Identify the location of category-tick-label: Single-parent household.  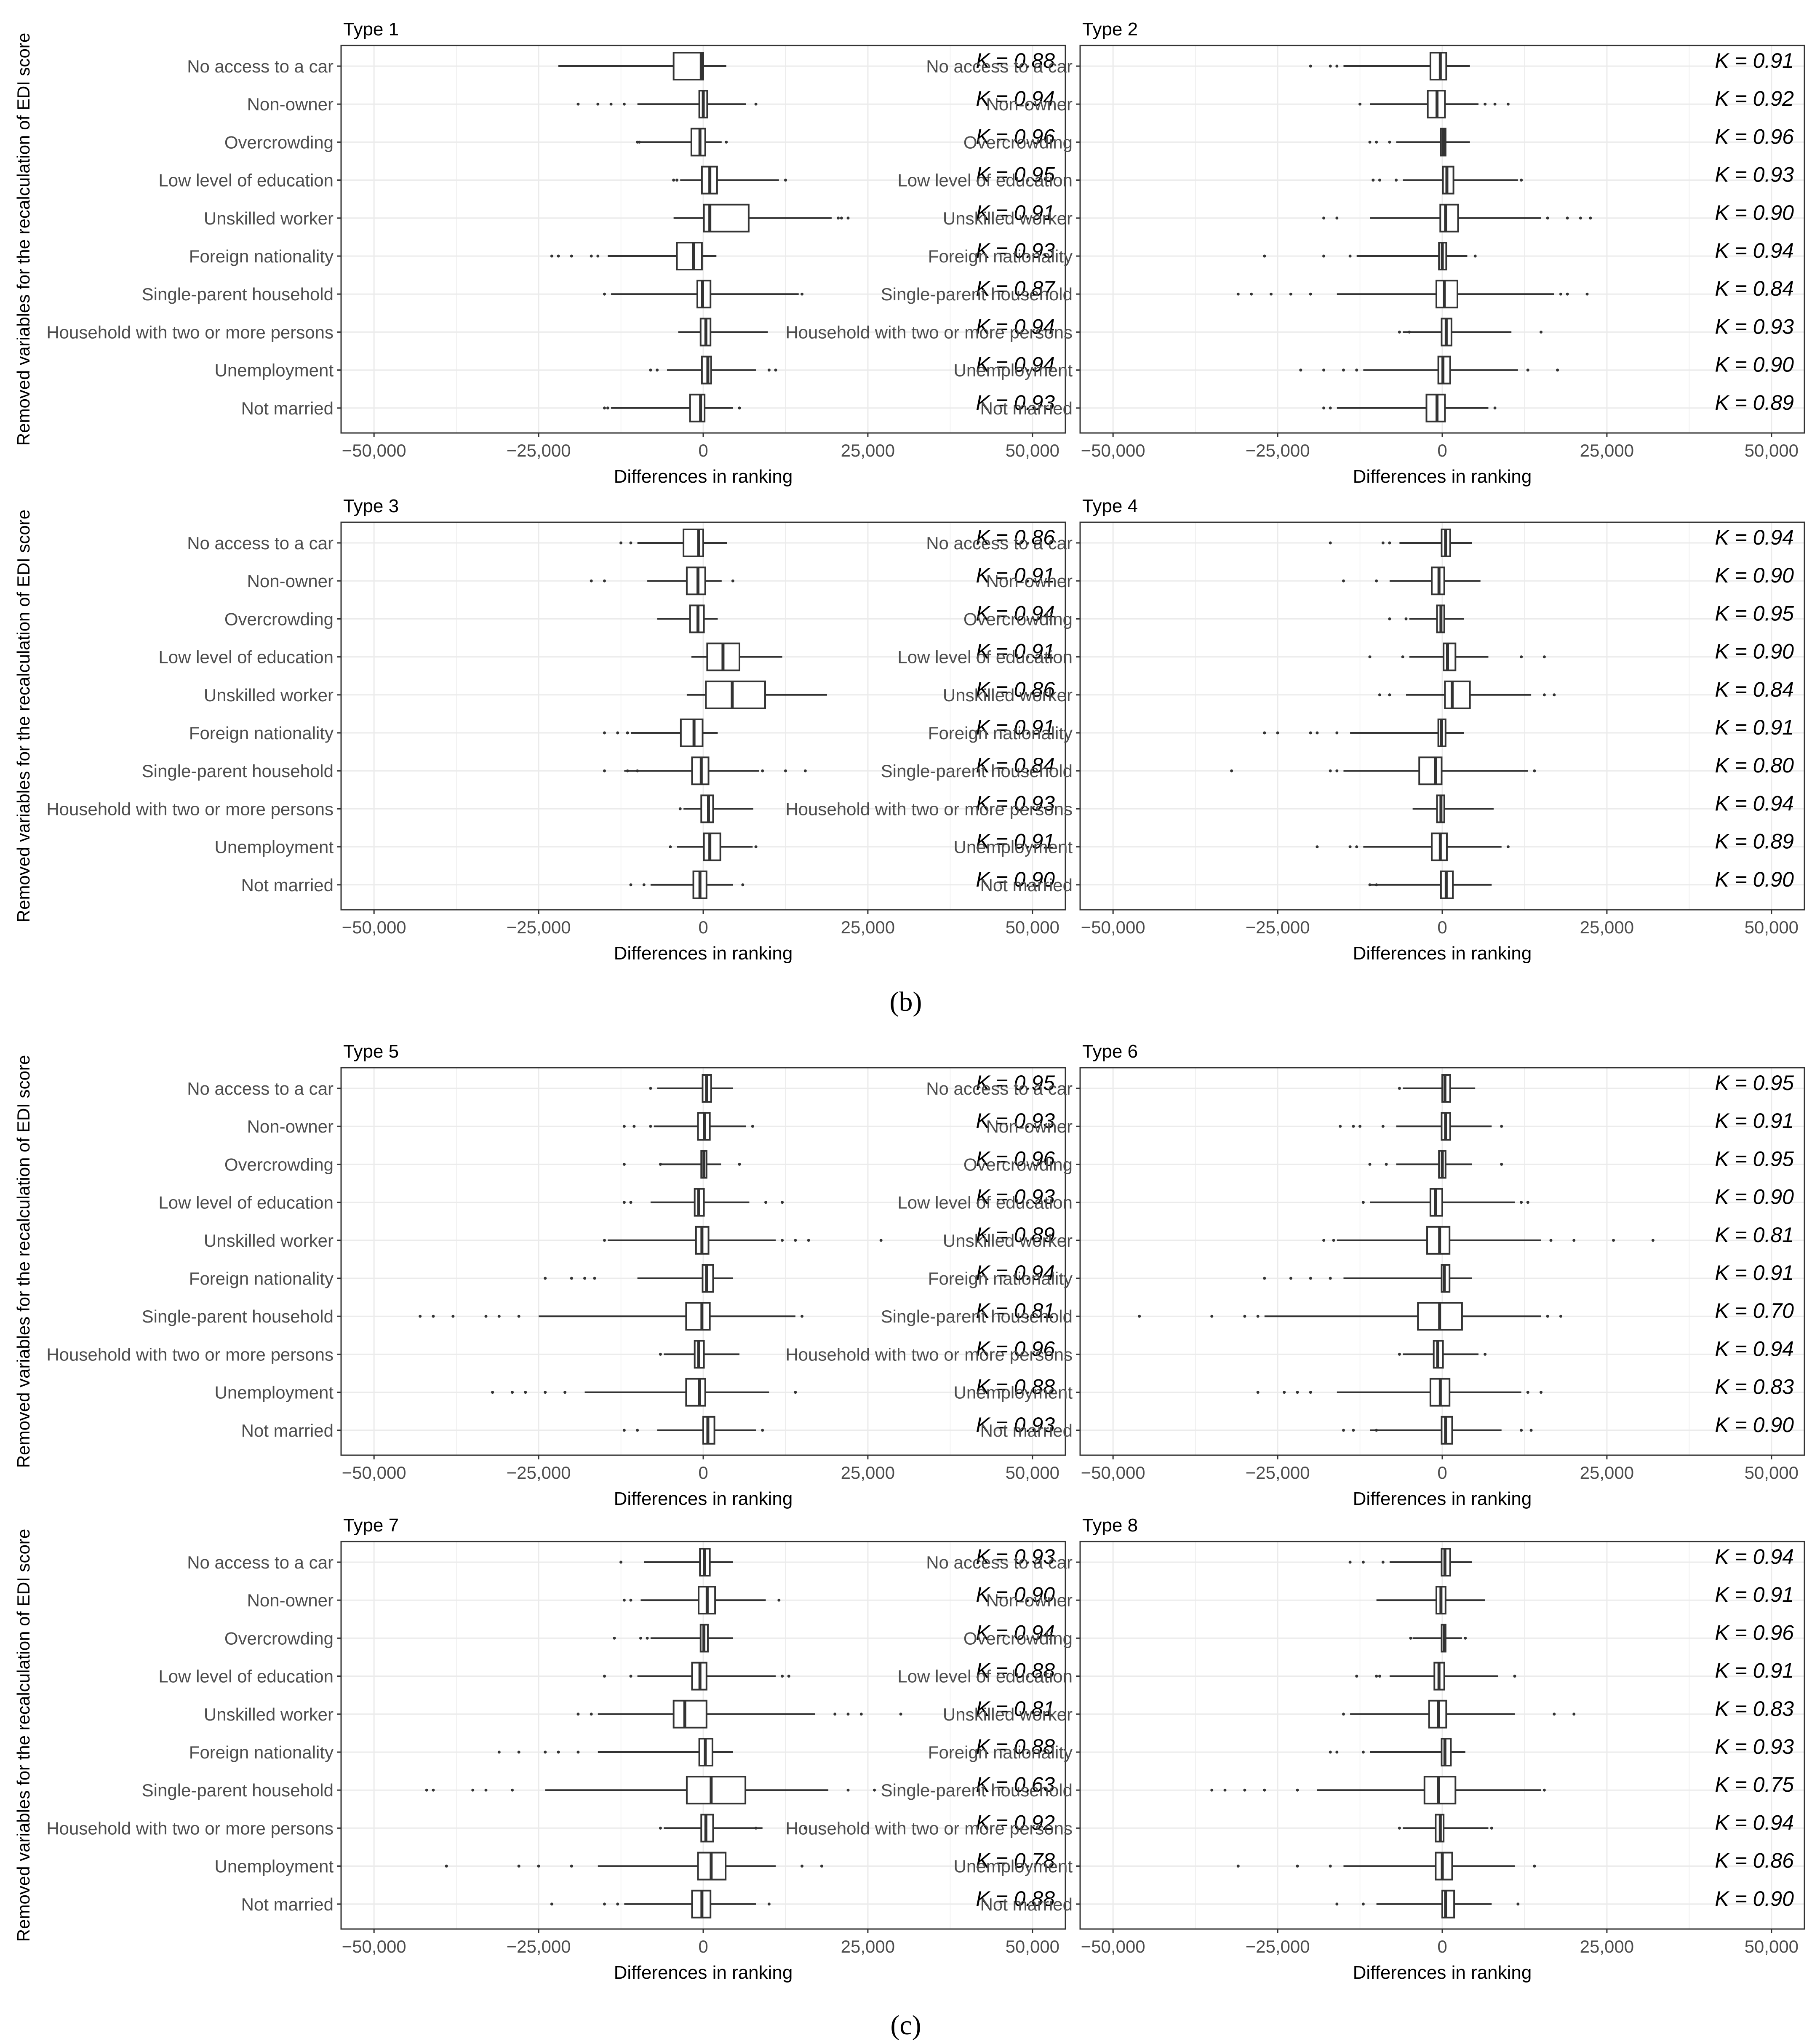
(238, 1790).